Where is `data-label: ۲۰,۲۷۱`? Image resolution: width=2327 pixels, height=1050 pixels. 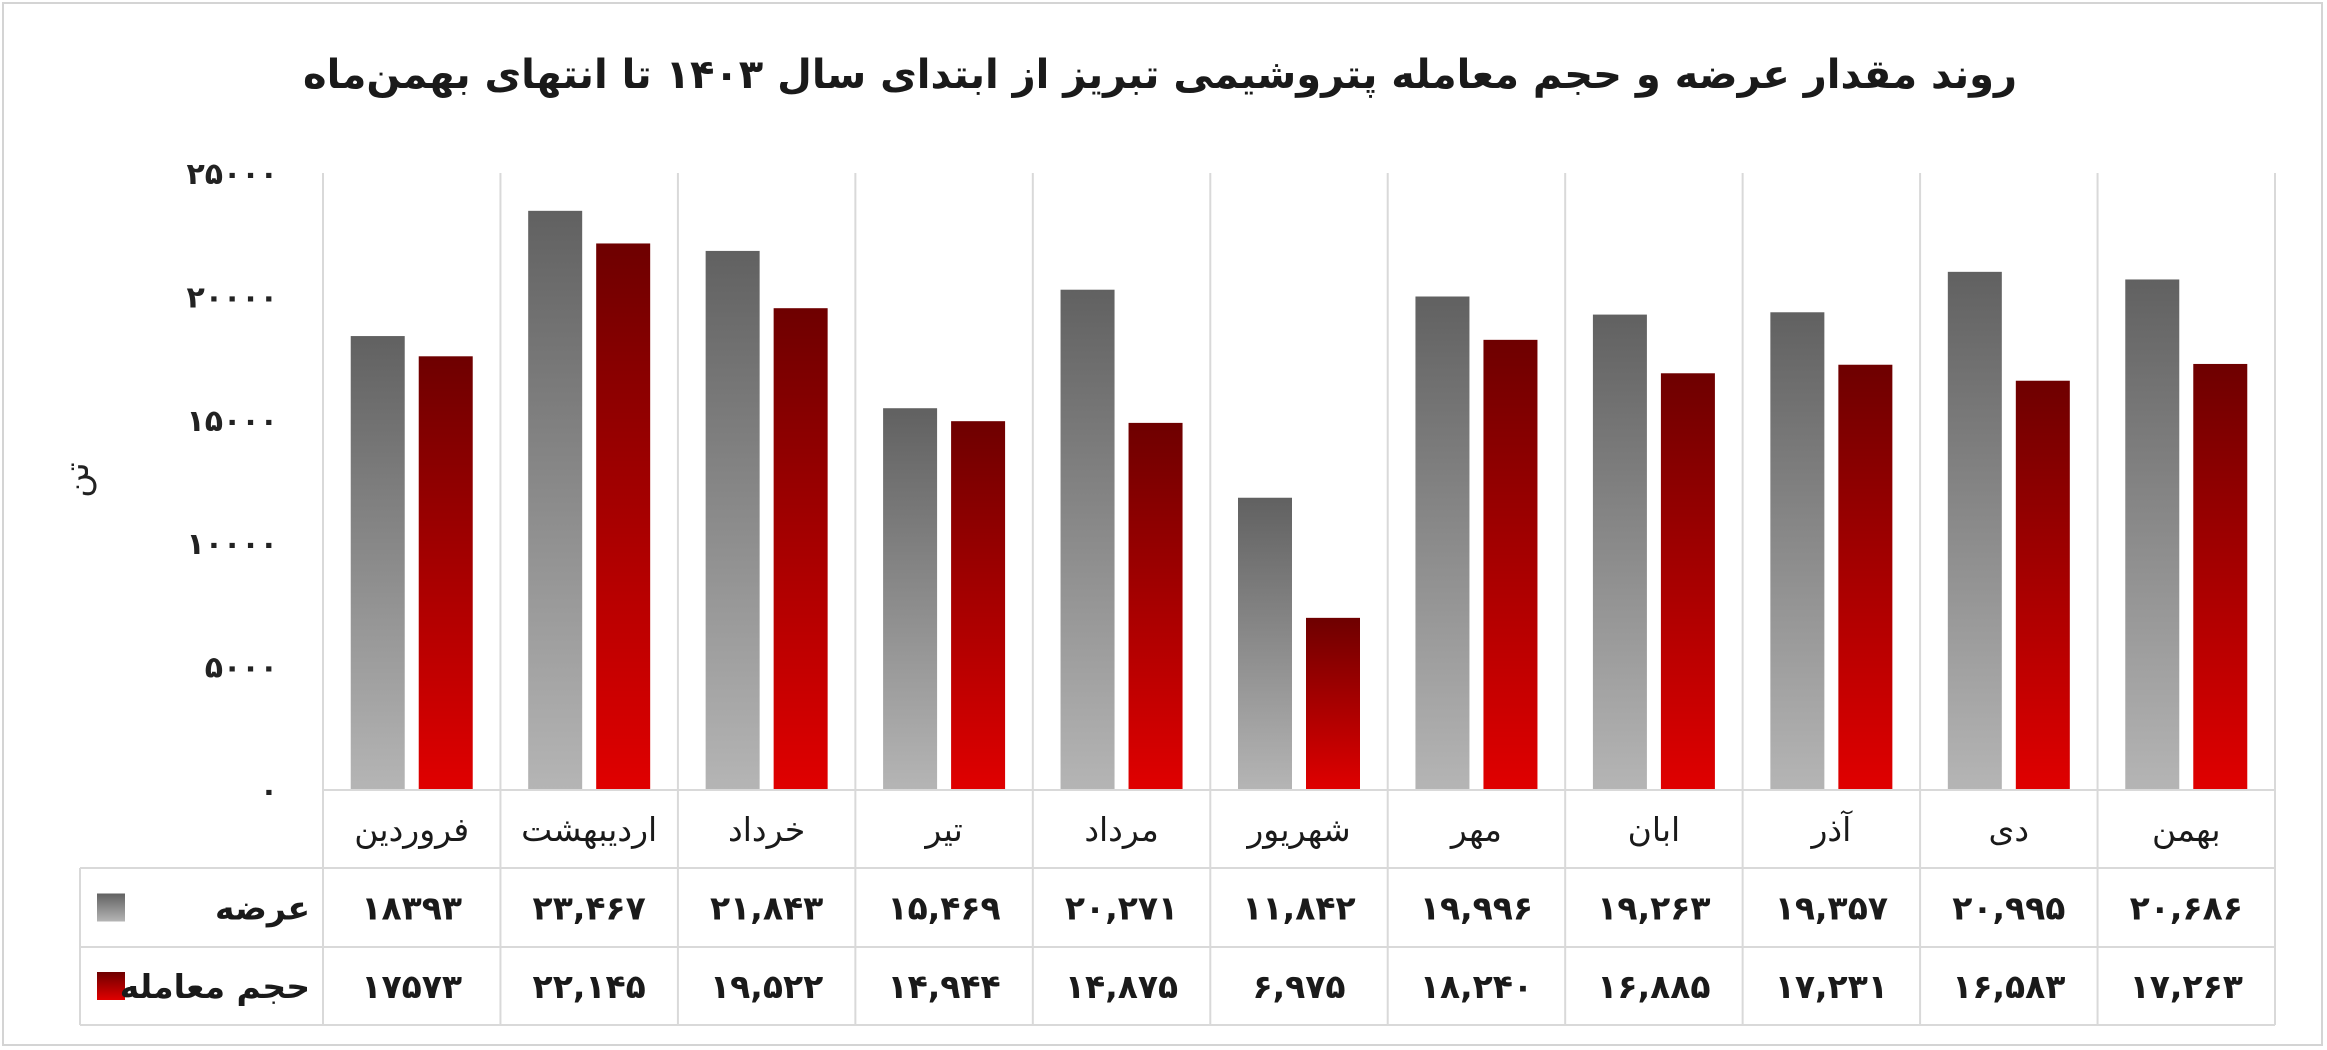 data-label: ۲۰,۲۷۱ is located at coordinates (1121, 908).